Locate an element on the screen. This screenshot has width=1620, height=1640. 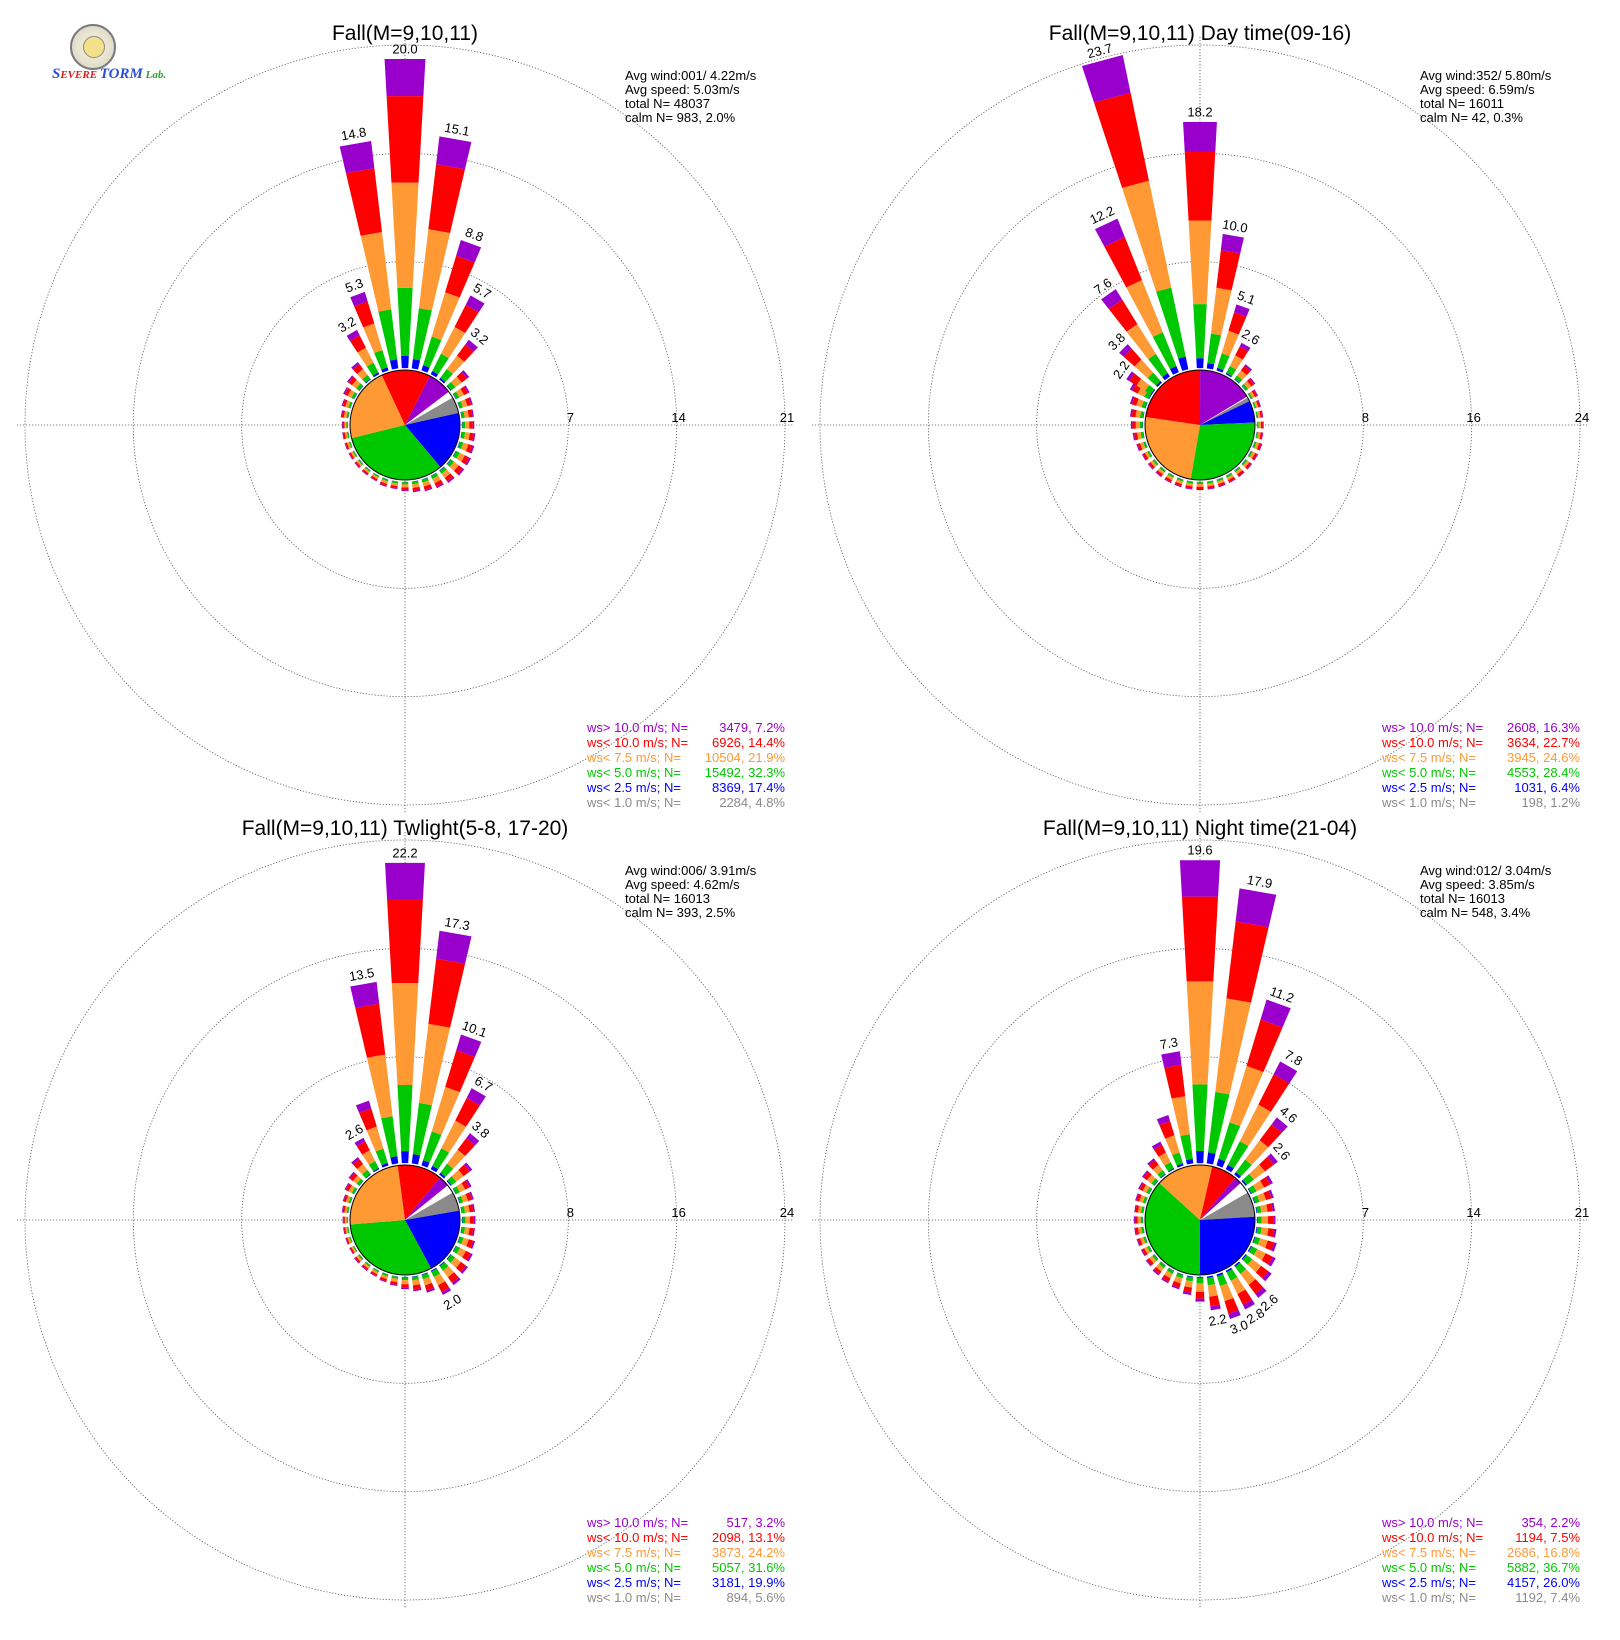
legend-value: 5882, 36.7% is located at coordinates (1543, 1567).